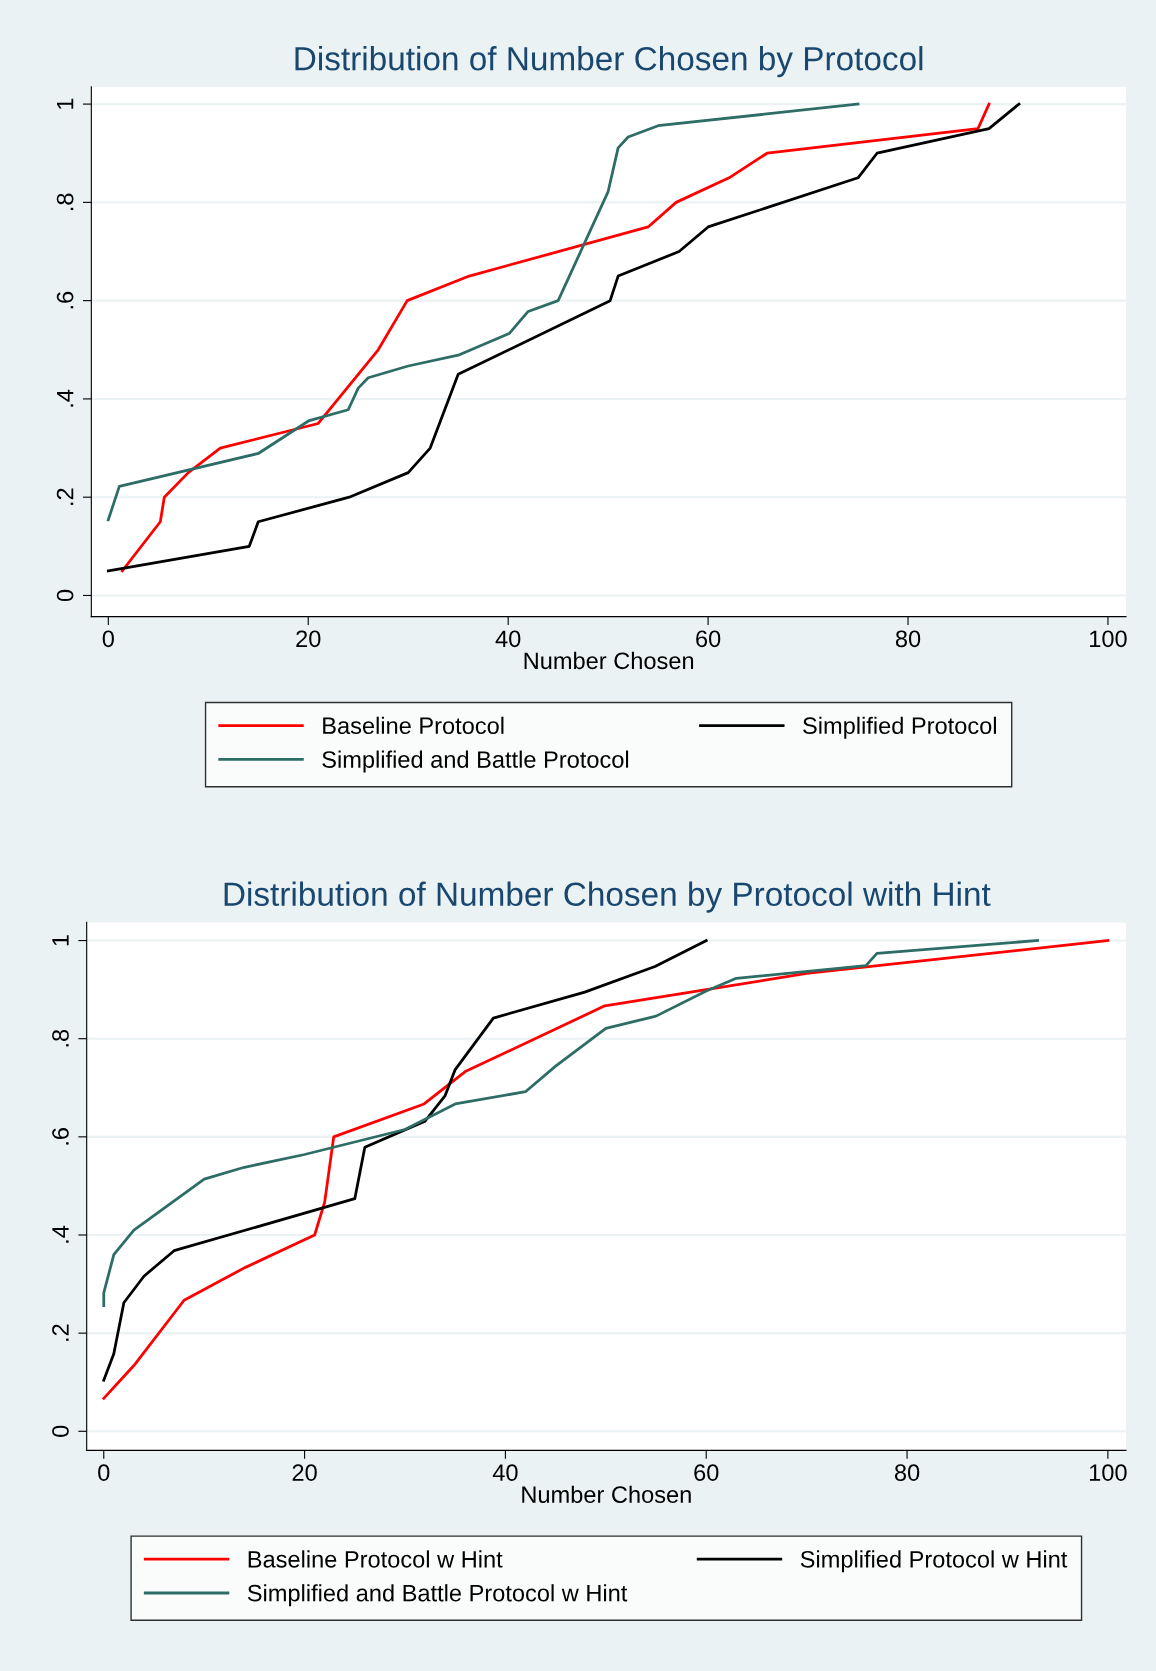 Image resolution: width=1156 pixels, height=1671 pixels. I want to click on legend-label: Simplified and Battle Protocol w Hint, so click(437, 1595).